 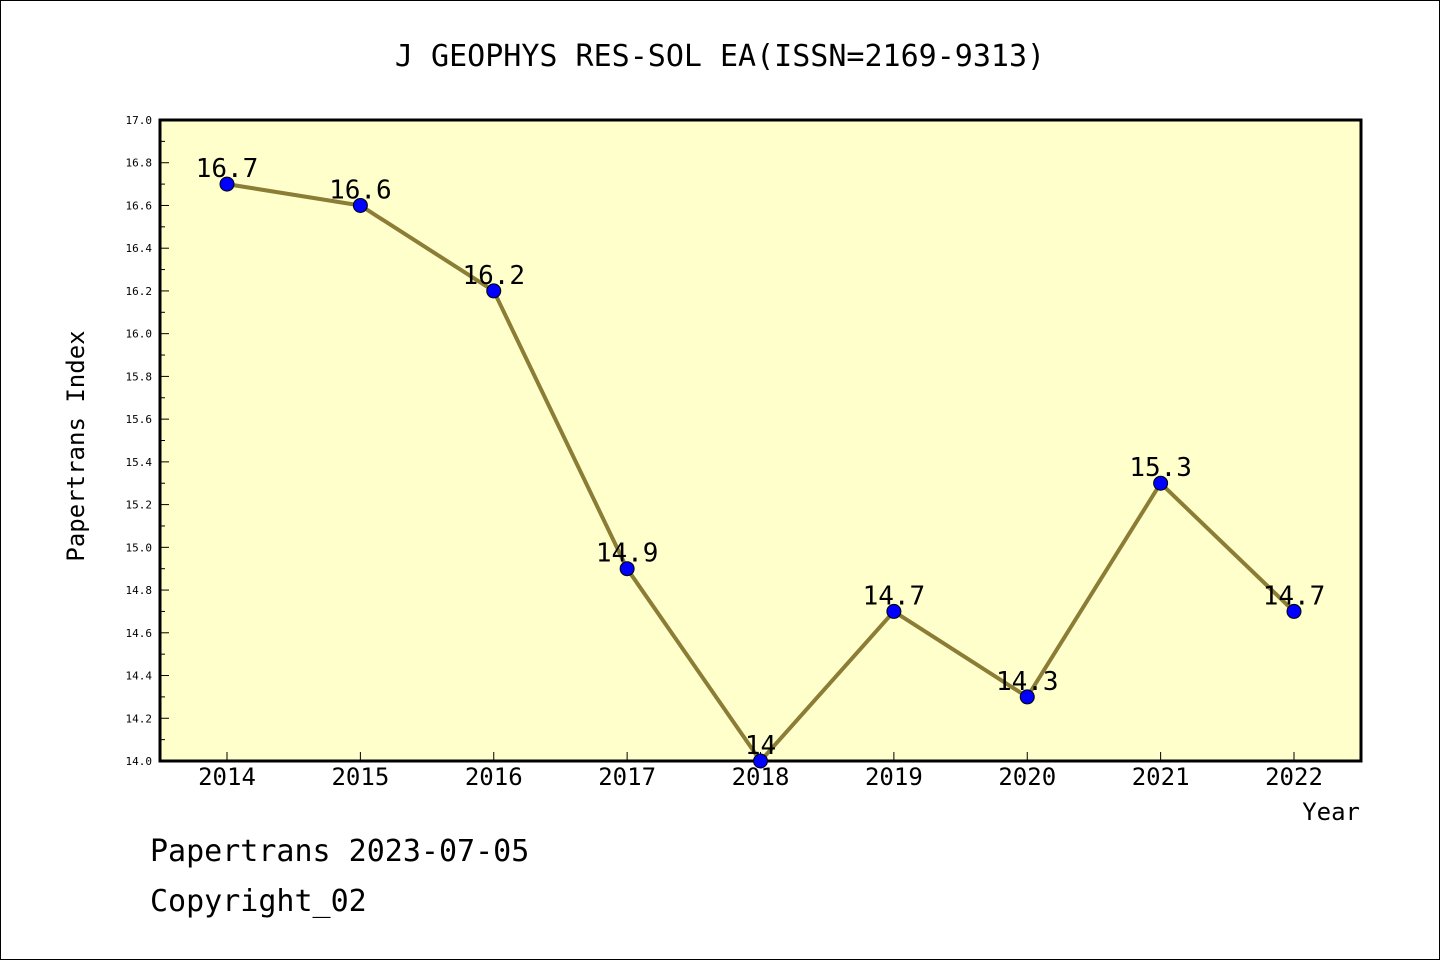 I want to click on copyright-text: Copyright_02, so click(x=258, y=901).